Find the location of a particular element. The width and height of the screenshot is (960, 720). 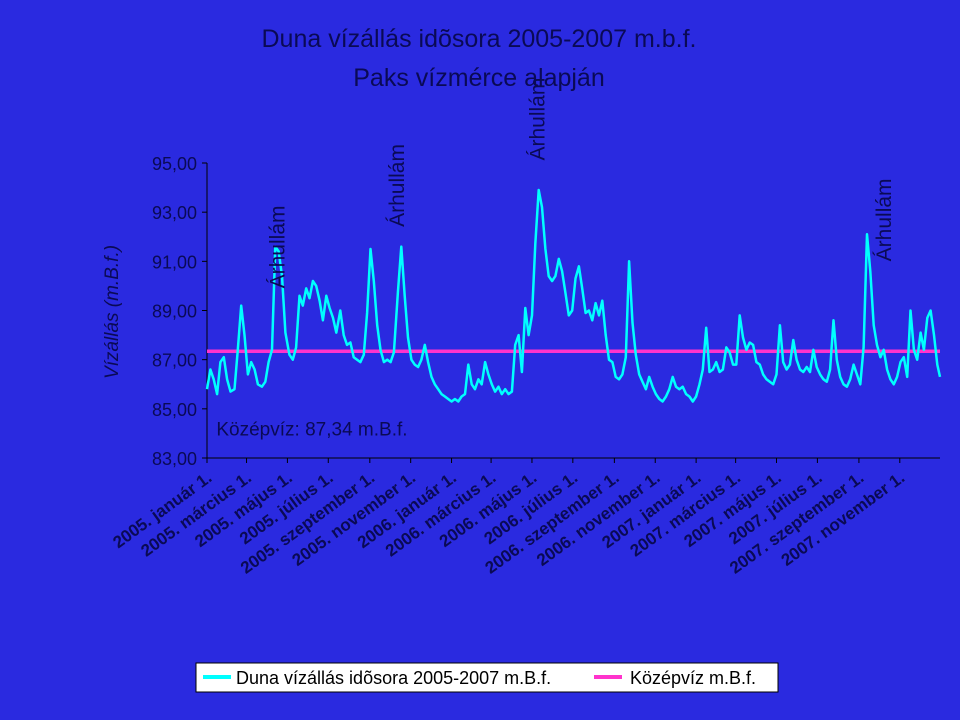

y-tick-label: 91,00 is located at coordinates (174, 262).